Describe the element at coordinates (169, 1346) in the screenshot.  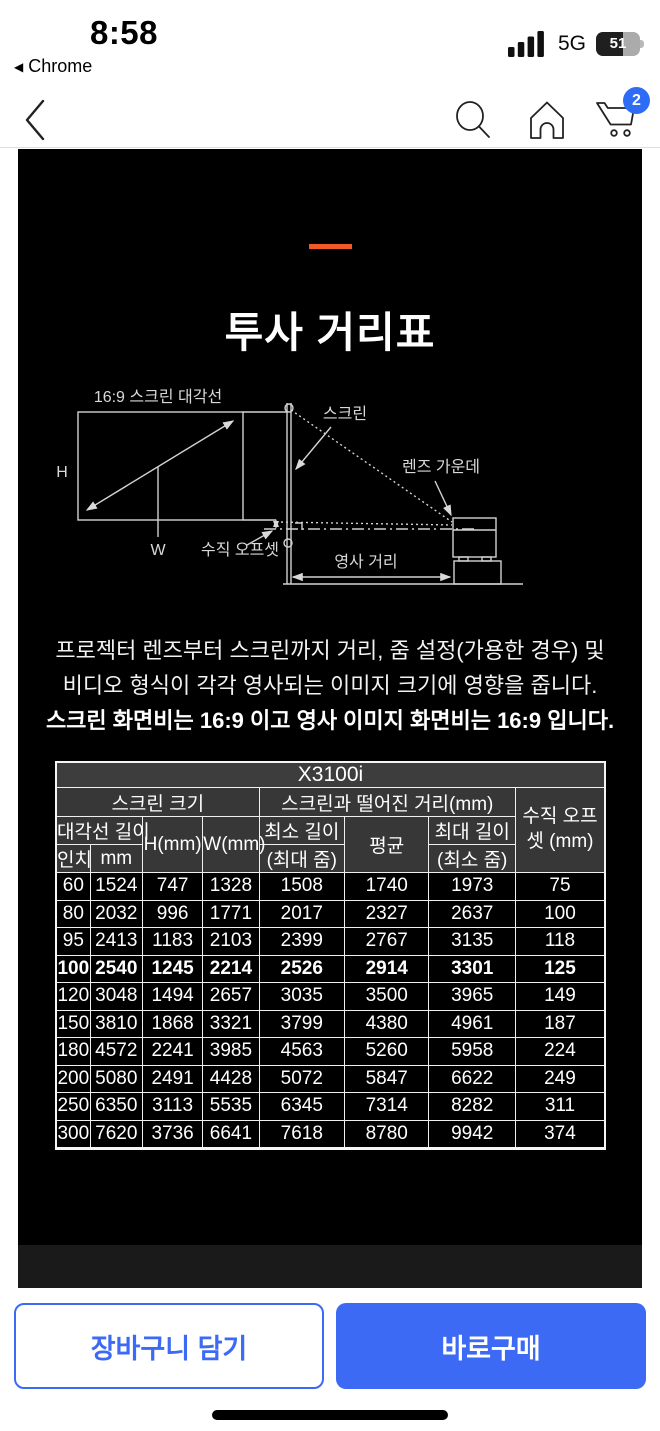
I see `add-to-cart-button: 장바구니 담기` at that location.